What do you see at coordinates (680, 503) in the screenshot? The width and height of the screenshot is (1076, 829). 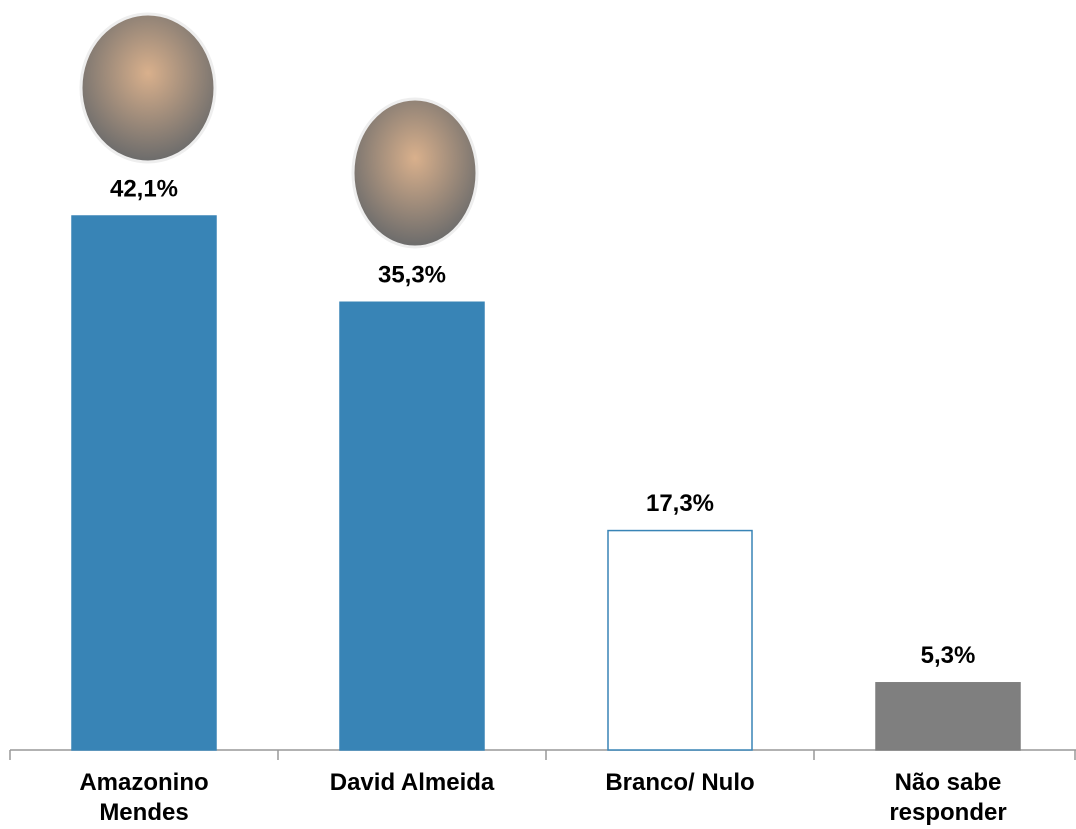 I see `value-label: 17,3%` at bounding box center [680, 503].